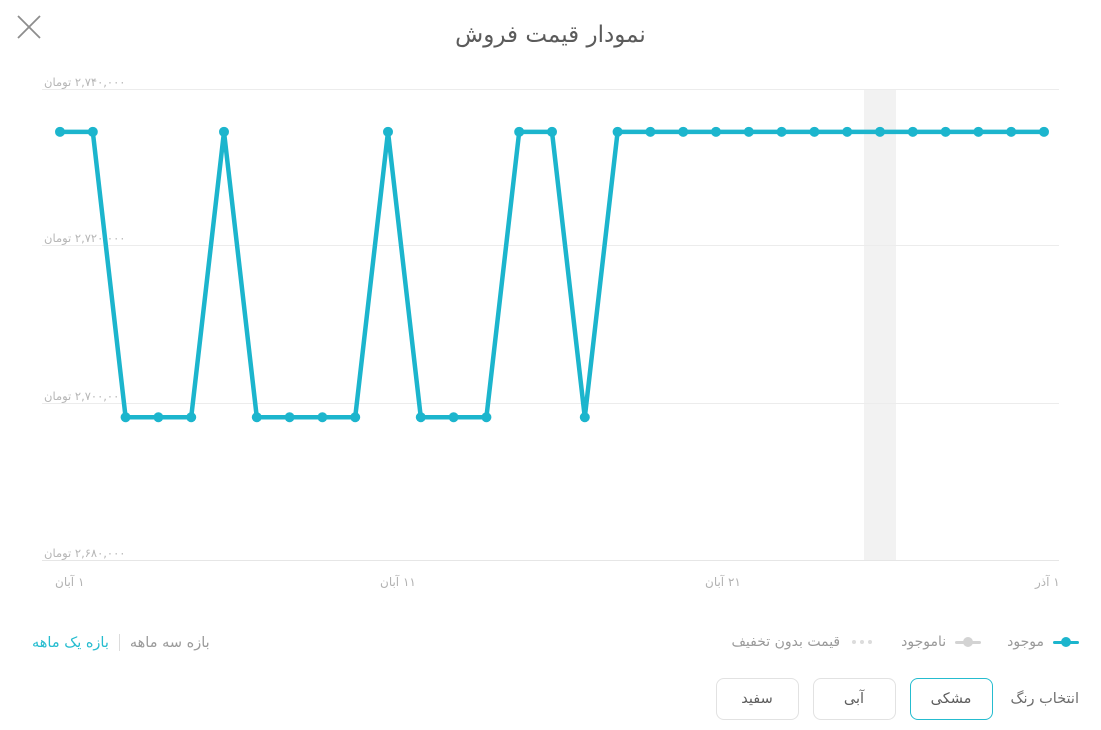 The width and height of the screenshot is (1101, 730). Describe the element at coordinates (723, 582) in the screenshot. I see `x-axis-label-3: ۲۱ آبان` at that location.